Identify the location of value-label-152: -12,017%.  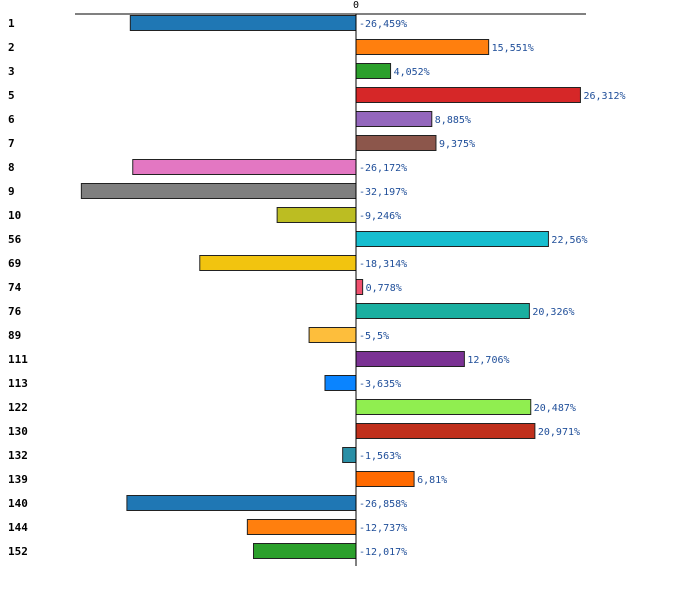
(383, 552).